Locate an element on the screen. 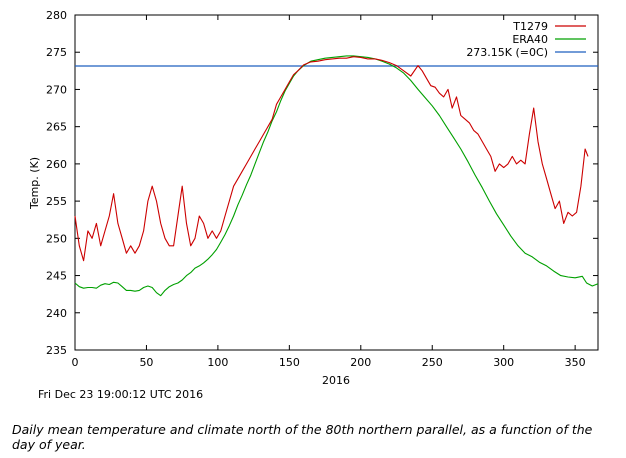 Image resolution: width=626 pixels, height=458 pixels. y-tick-label: 255 is located at coordinates (56, 201).